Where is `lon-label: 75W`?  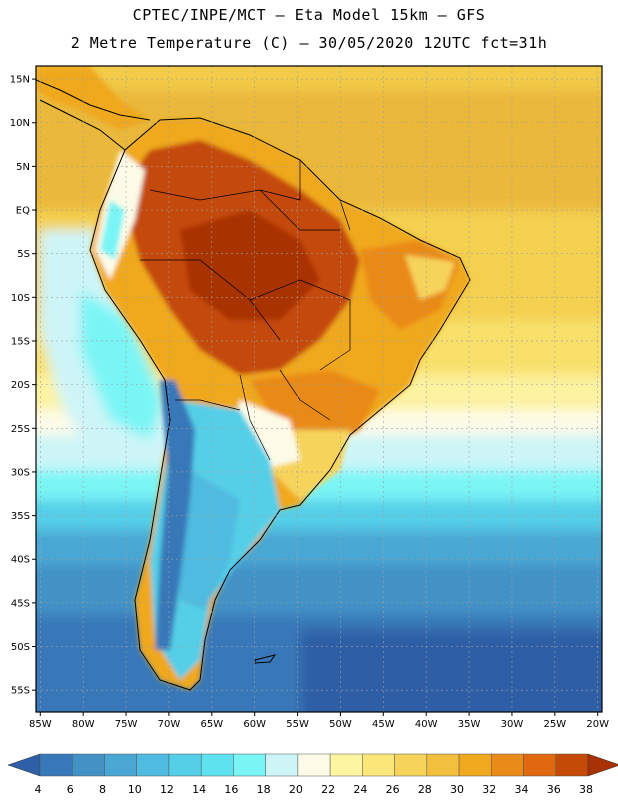
lon-label: 75W is located at coordinates (126, 724).